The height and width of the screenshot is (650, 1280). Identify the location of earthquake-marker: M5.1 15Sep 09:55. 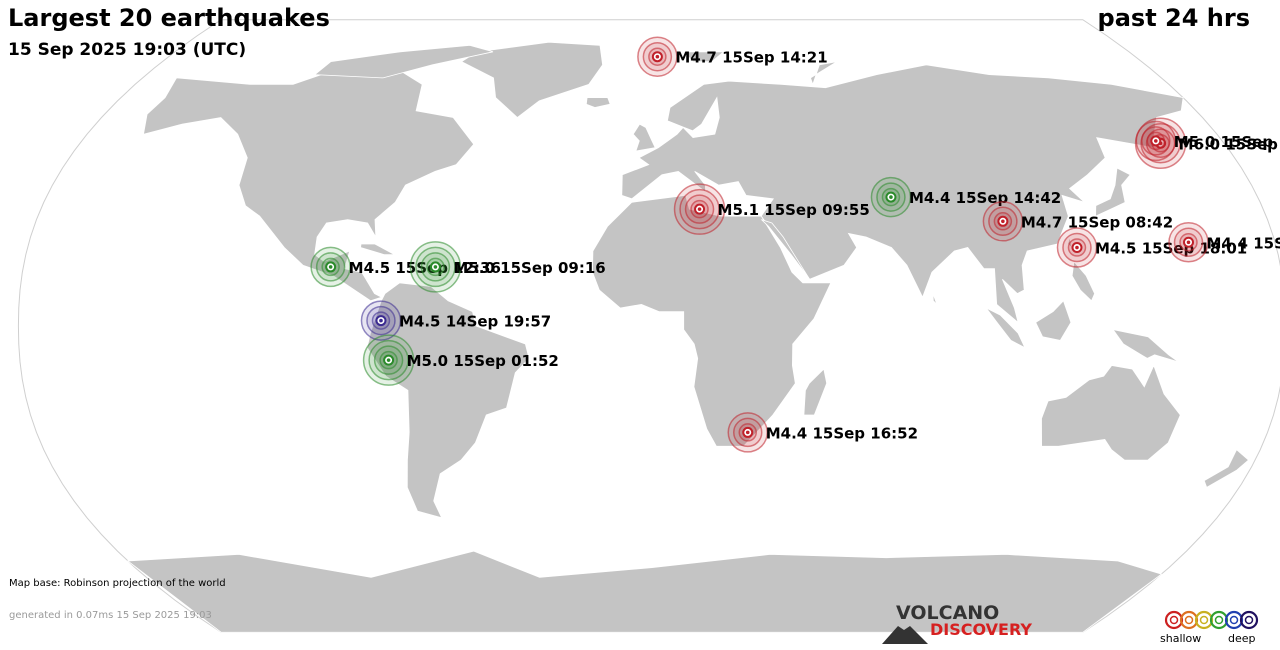
(771, 209).